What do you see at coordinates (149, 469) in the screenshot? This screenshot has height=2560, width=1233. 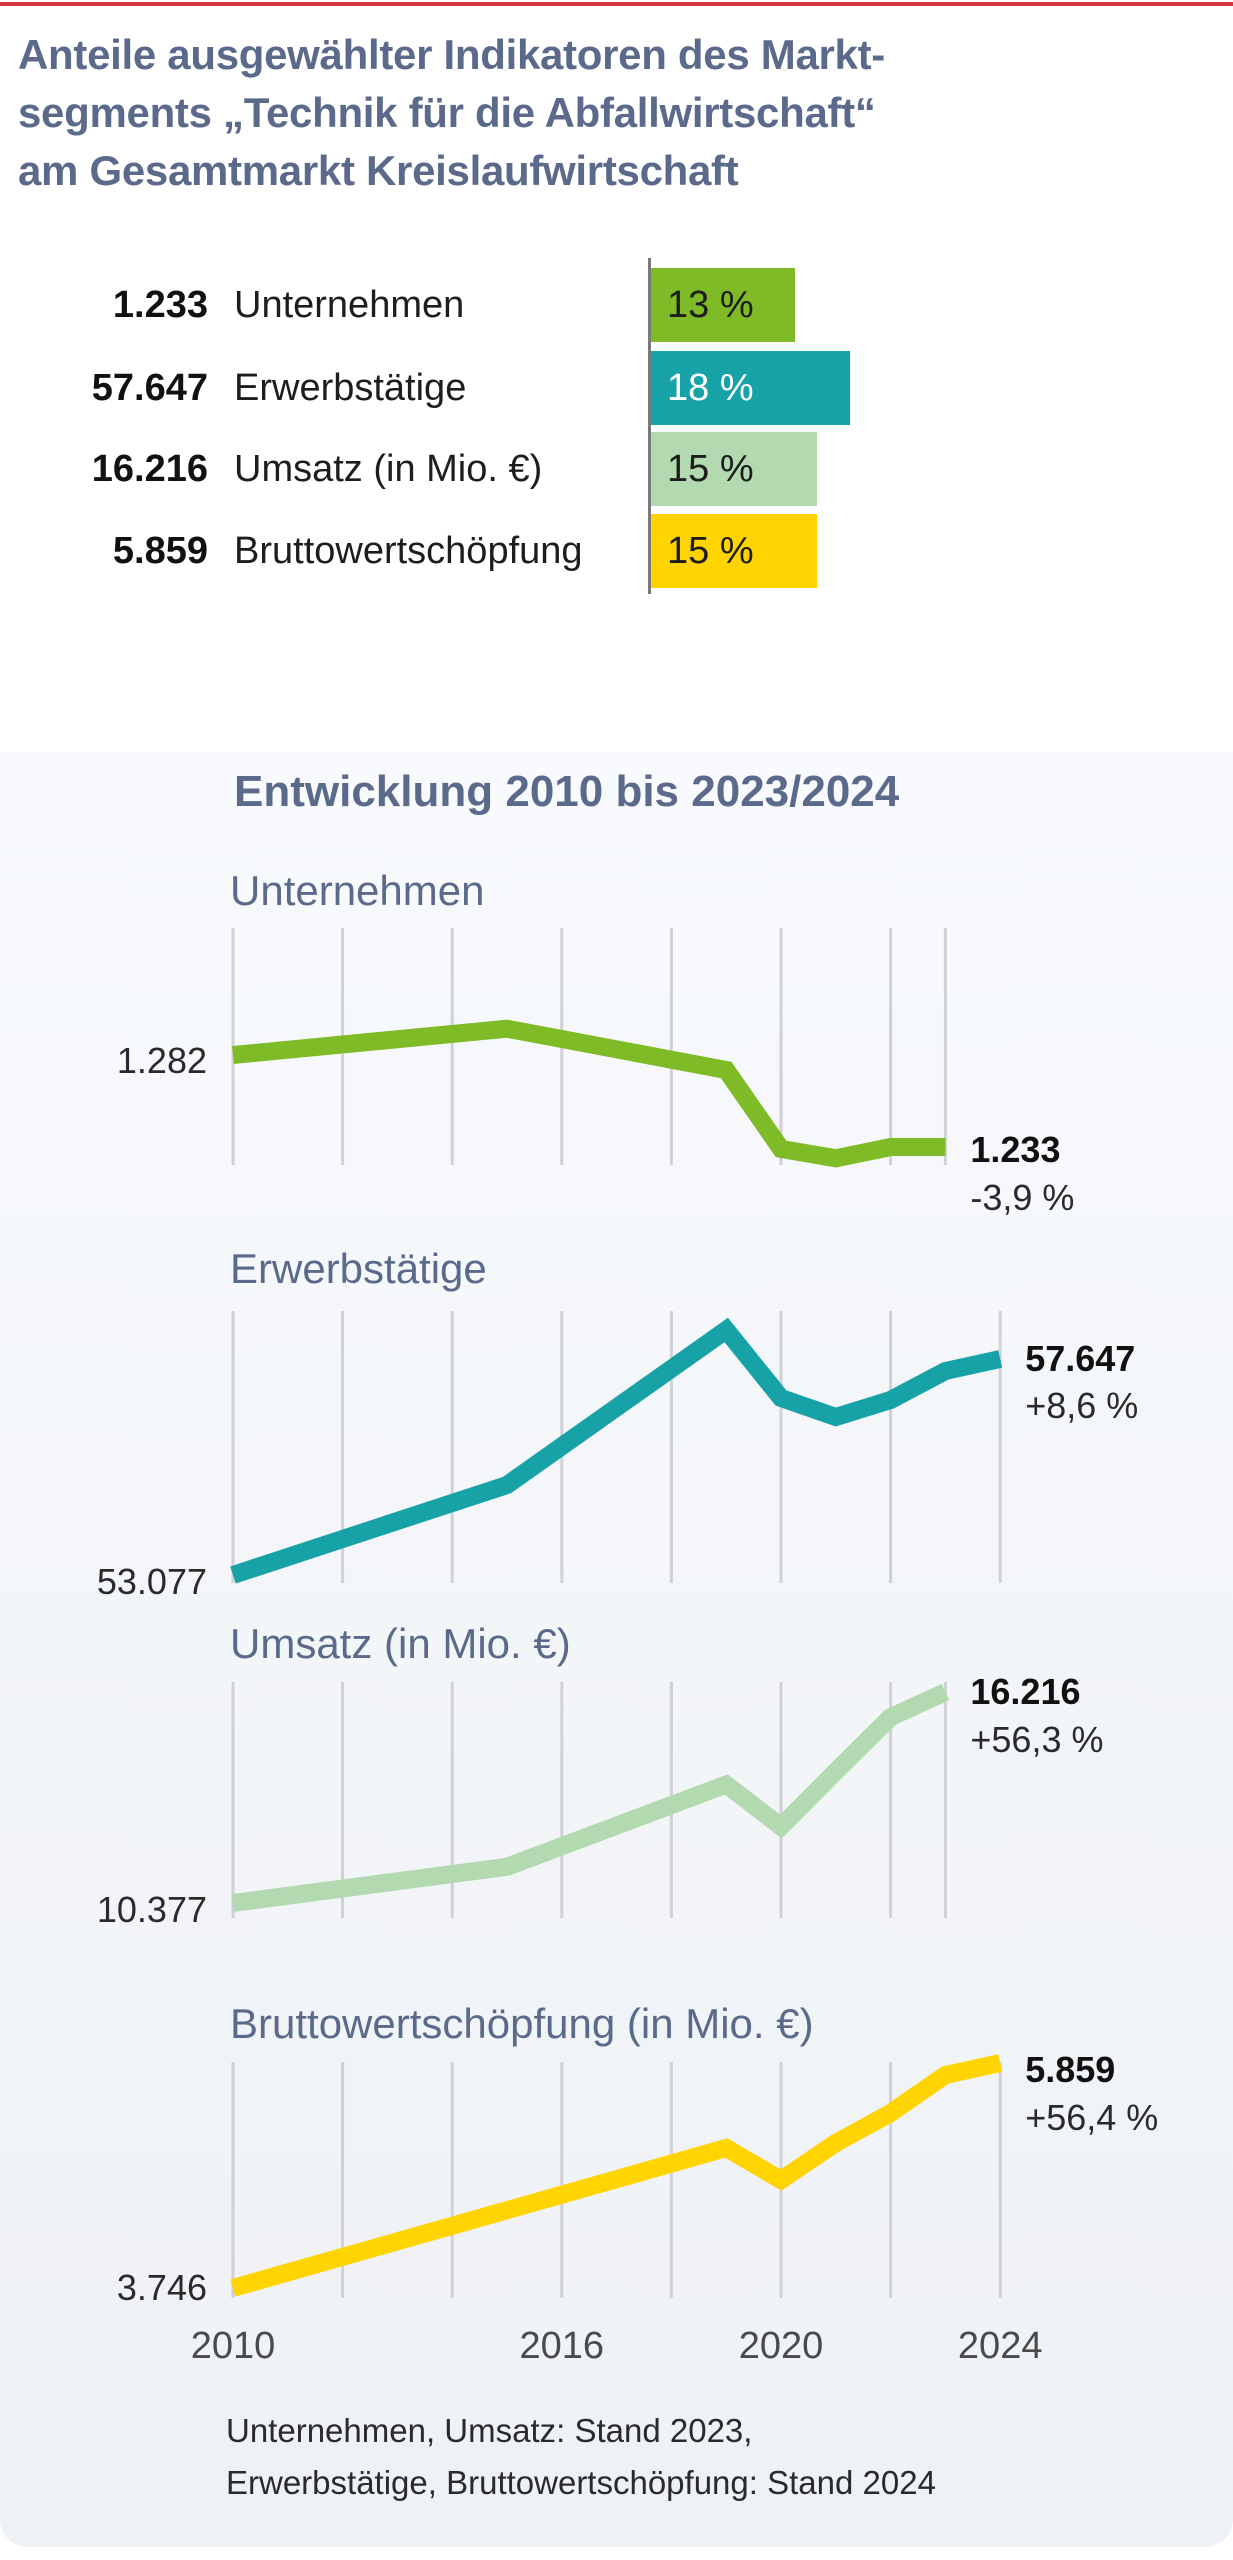 I see `share-absolute-value: 16.216` at bounding box center [149, 469].